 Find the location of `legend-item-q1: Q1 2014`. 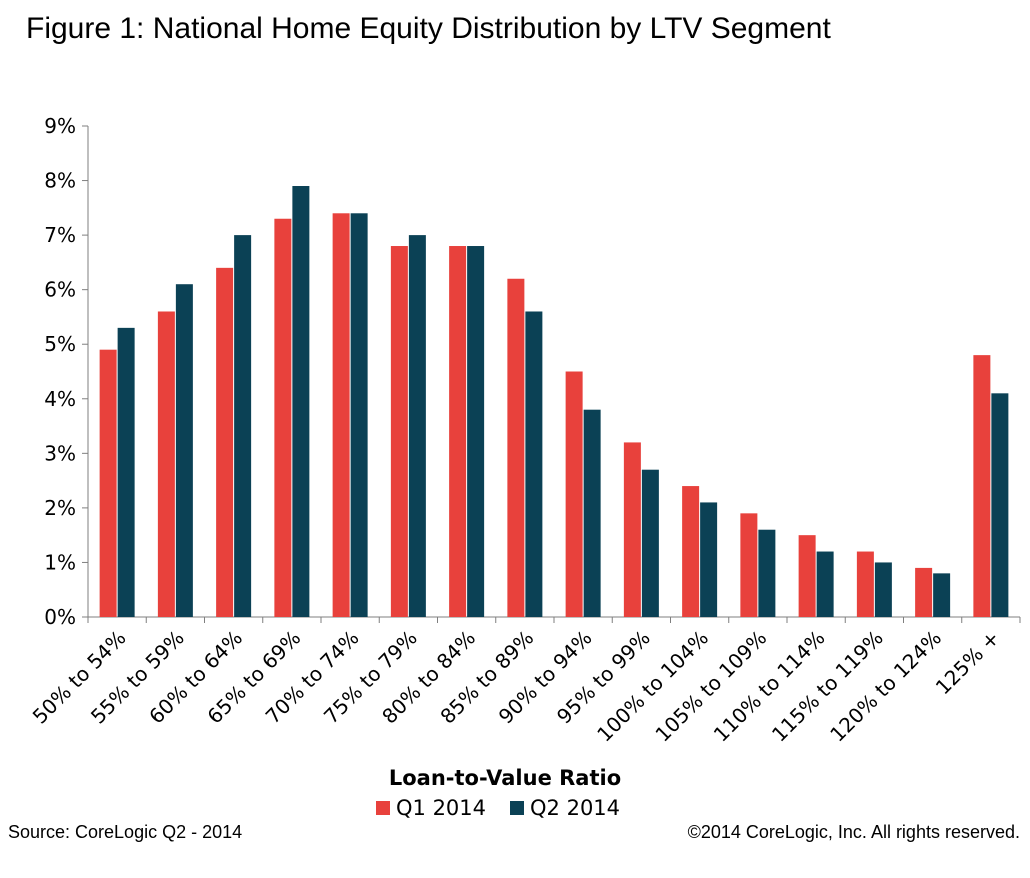

legend-item-q1: Q1 2014 is located at coordinates (431, 808).